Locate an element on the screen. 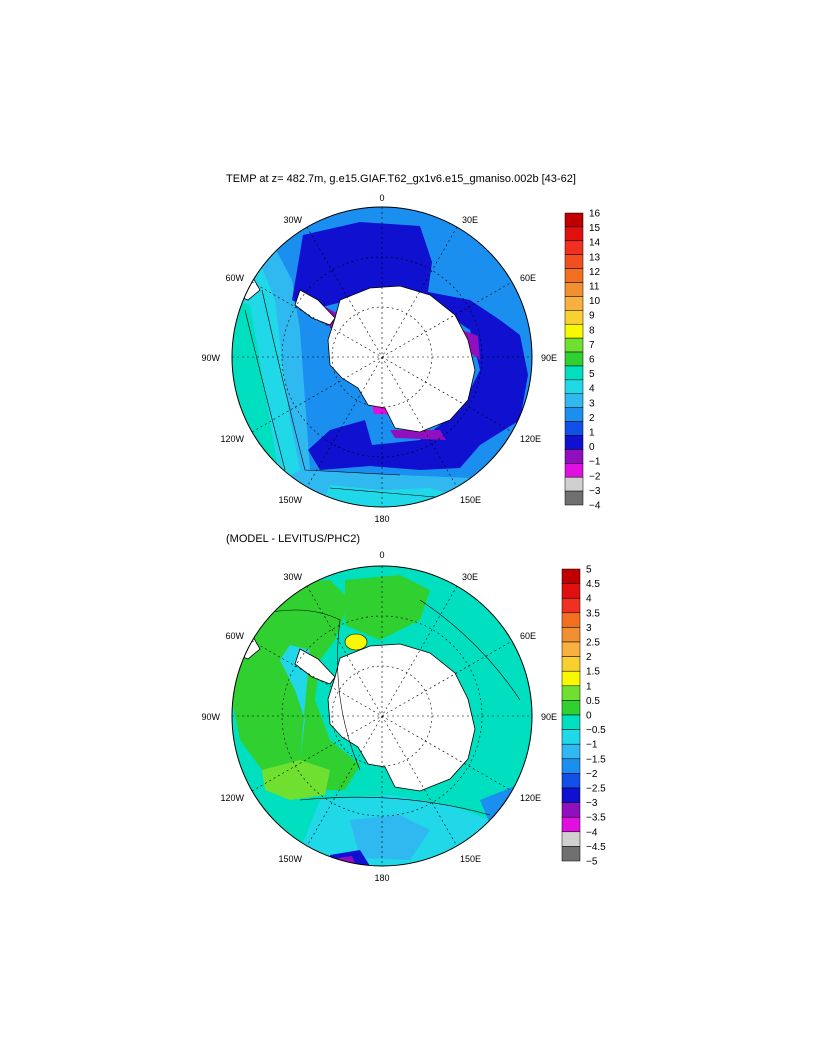 The image size is (818, 1055). map1-contour-b is located at coordinates (331, 382).